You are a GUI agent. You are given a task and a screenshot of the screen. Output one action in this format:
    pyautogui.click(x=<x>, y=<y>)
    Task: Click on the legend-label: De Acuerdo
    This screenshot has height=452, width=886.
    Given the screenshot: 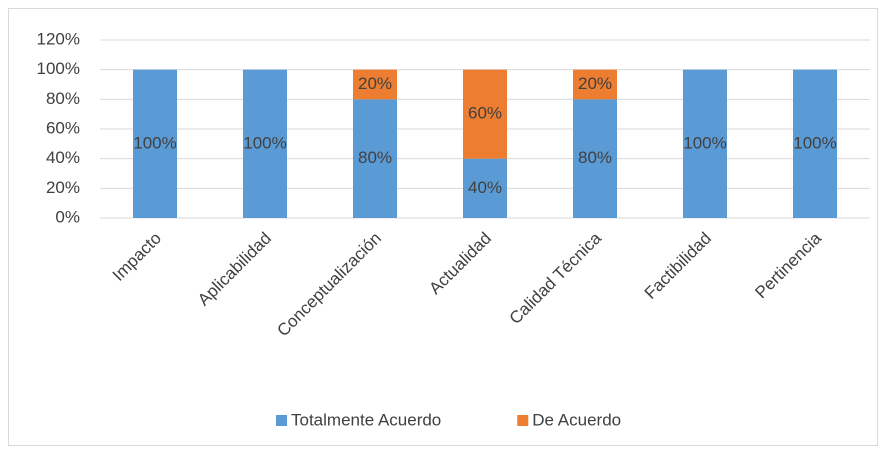 What is the action you would take?
    pyautogui.click(x=576, y=419)
    